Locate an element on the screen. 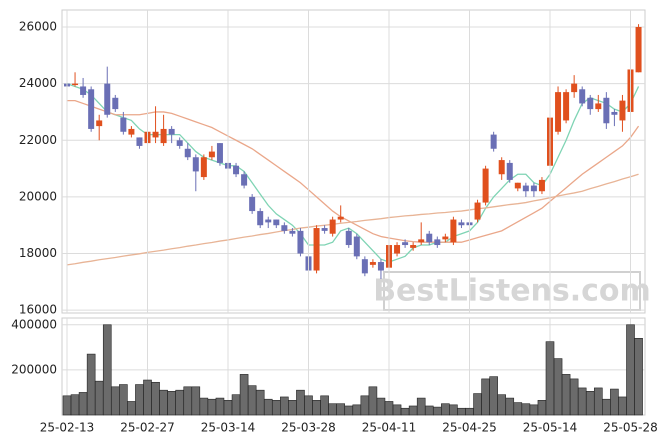  x-tick-label: 25-03-28 is located at coordinates (308, 428).